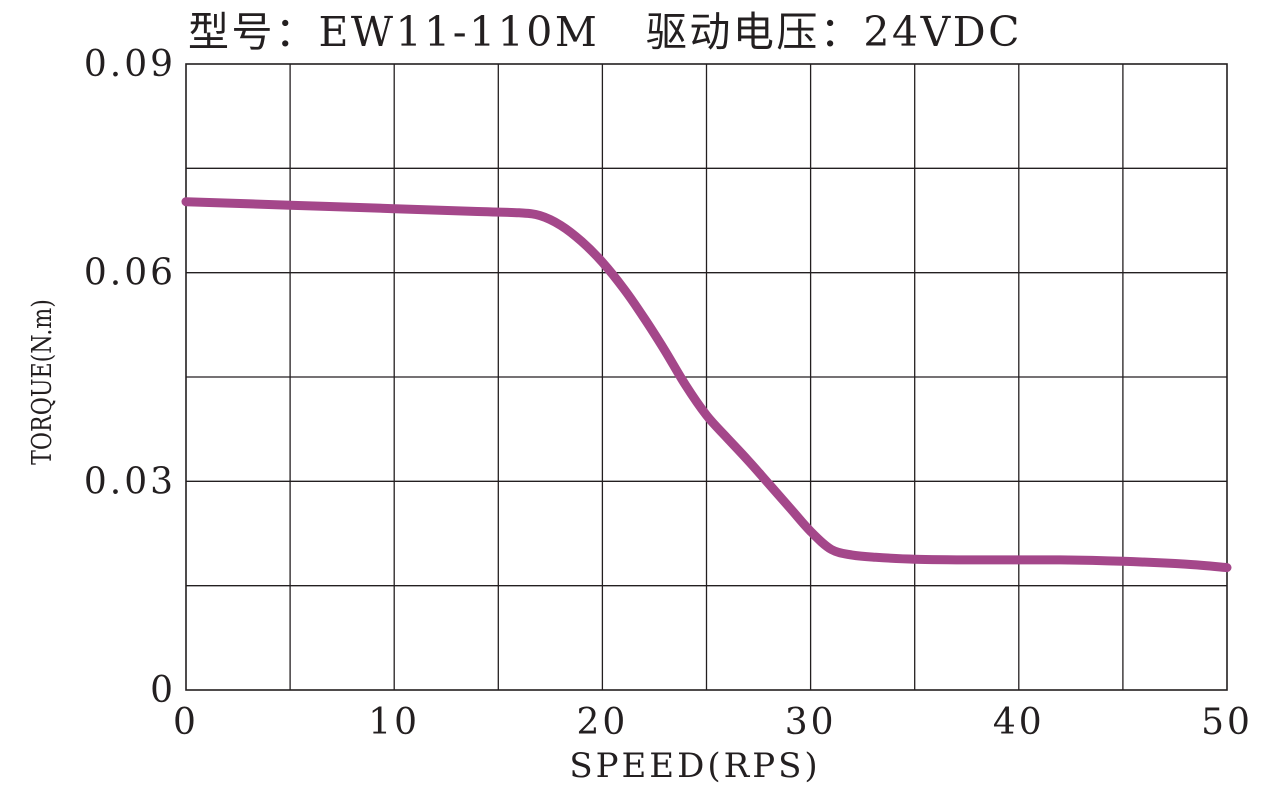  I want to click on x-axis-label: SPEED(RPS), so click(694, 766).